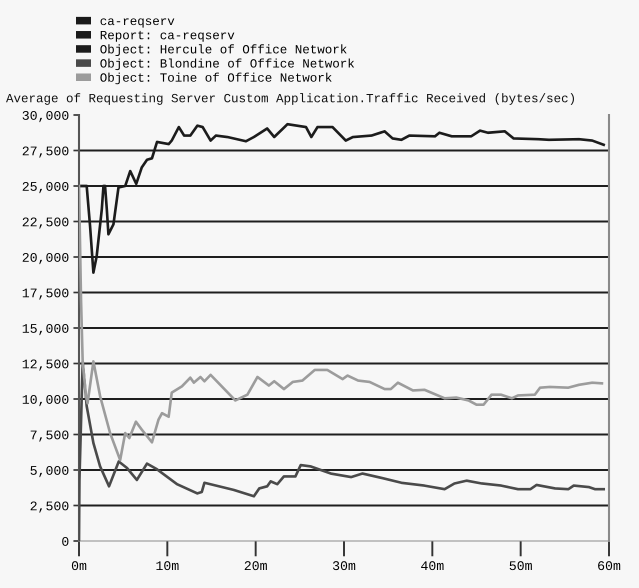 Image resolution: width=639 pixels, height=588 pixels. What do you see at coordinates (45, 330) in the screenshot?
I see `y-tick-label: 15,000` at bounding box center [45, 330].